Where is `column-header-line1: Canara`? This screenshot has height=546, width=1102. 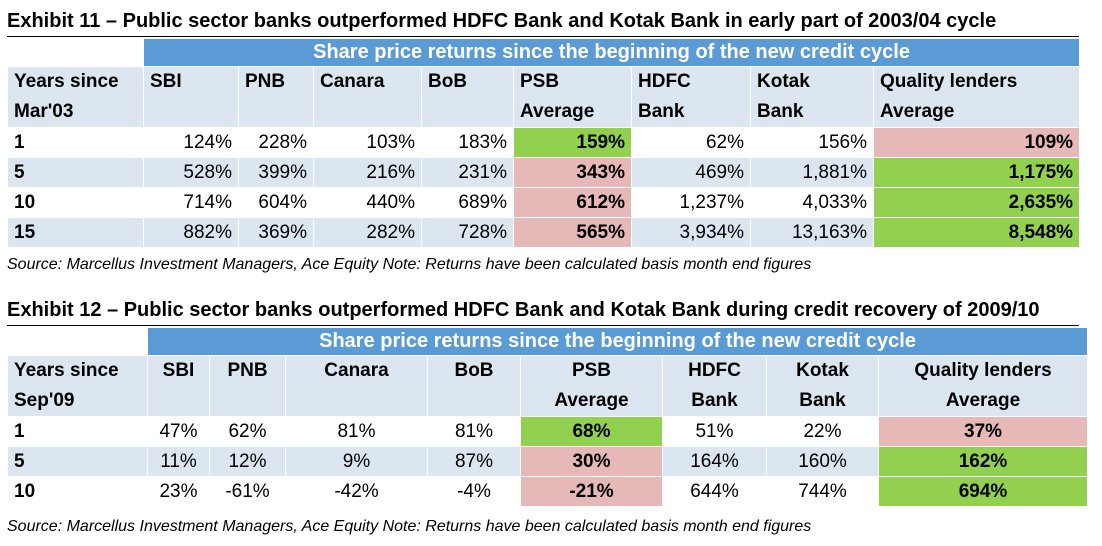
column-header-line1: Canara is located at coordinates (352, 81).